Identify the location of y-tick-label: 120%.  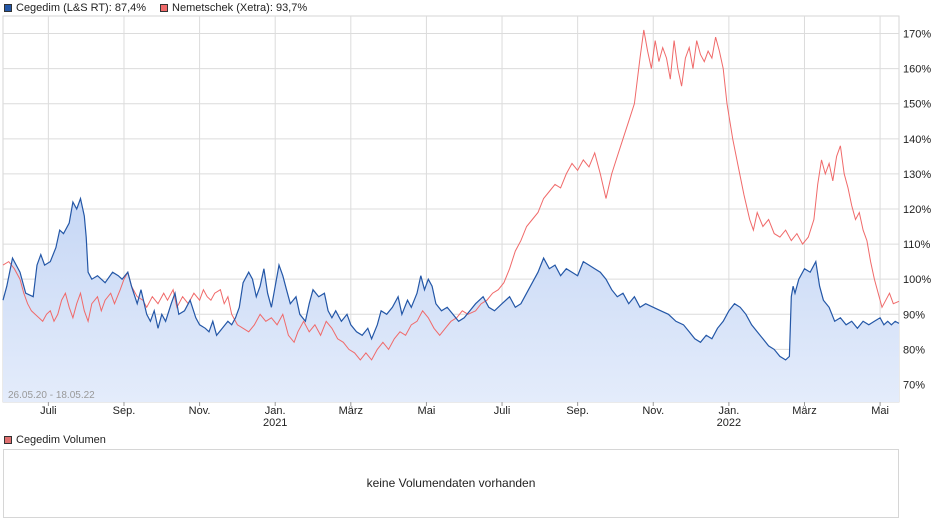
(917, 210).